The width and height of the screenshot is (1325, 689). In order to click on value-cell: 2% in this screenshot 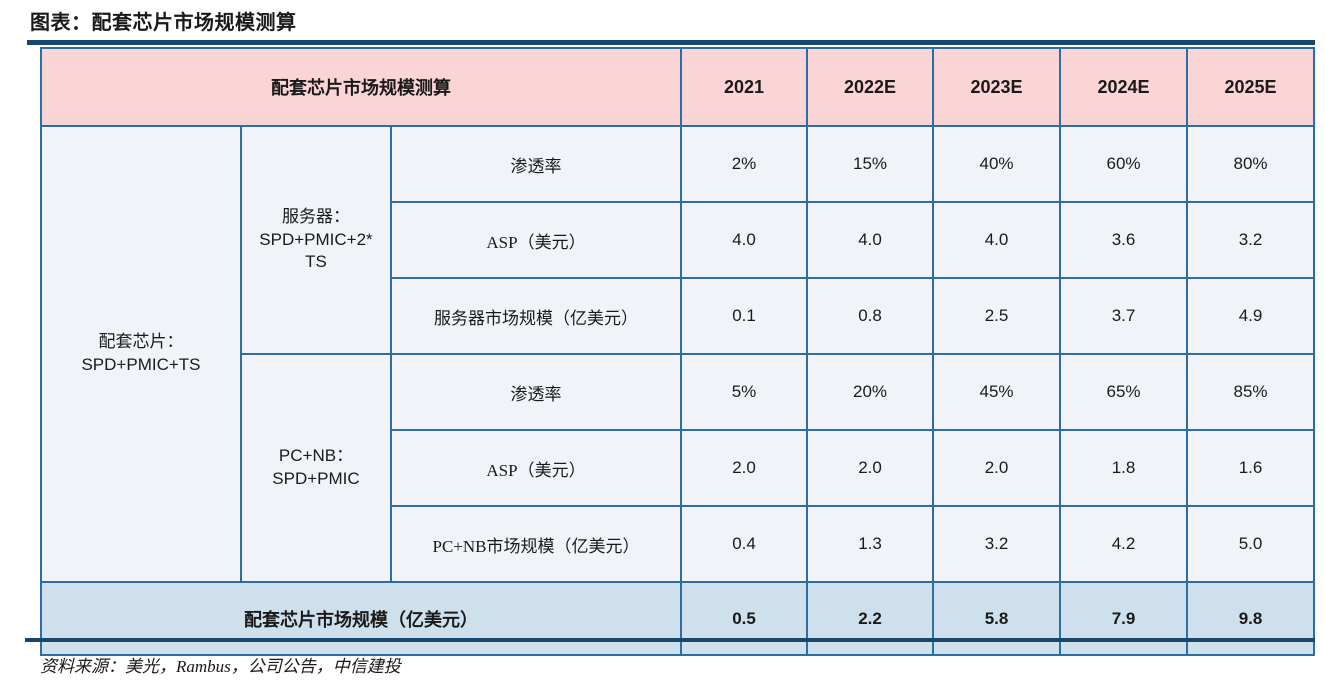, I will do `click(744, 164)`.